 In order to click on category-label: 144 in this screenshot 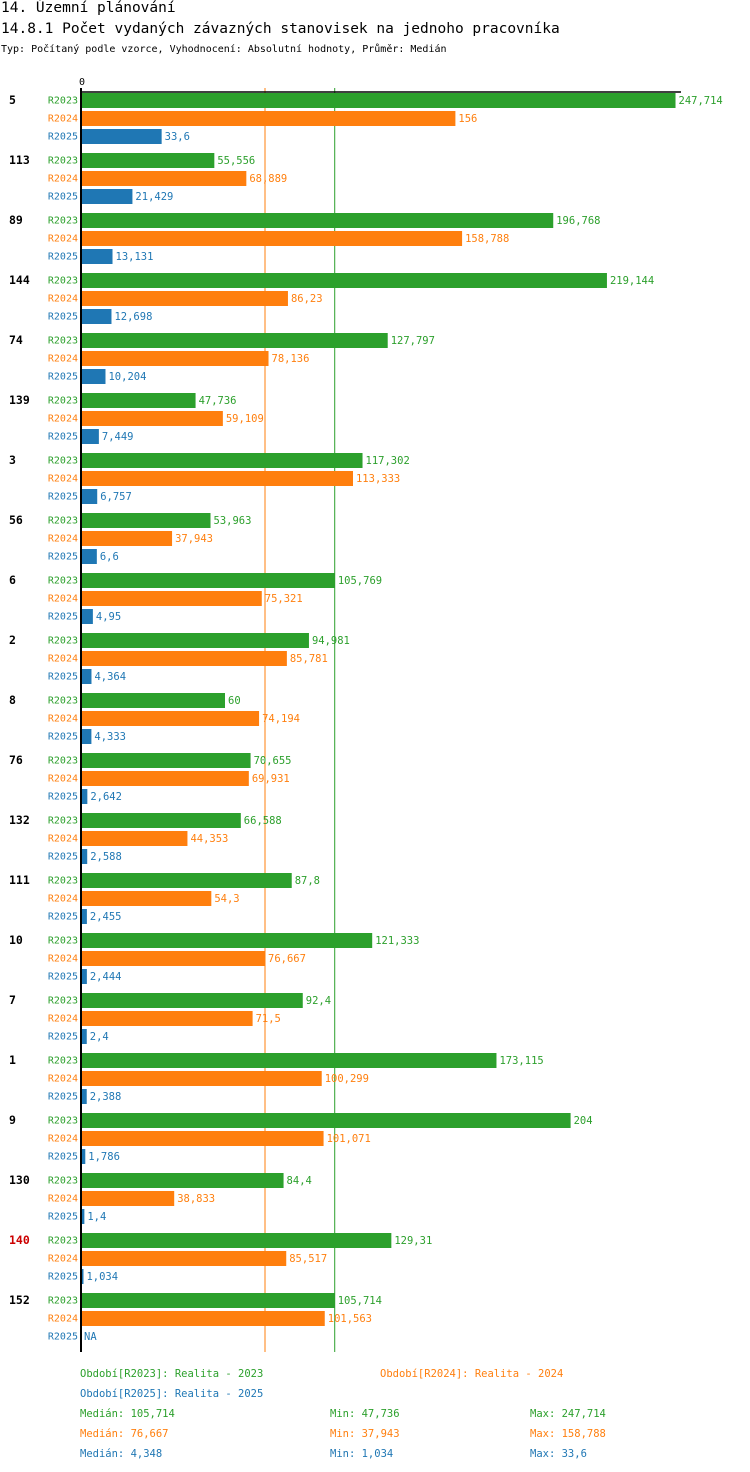, I will do `click(19, 280)`.